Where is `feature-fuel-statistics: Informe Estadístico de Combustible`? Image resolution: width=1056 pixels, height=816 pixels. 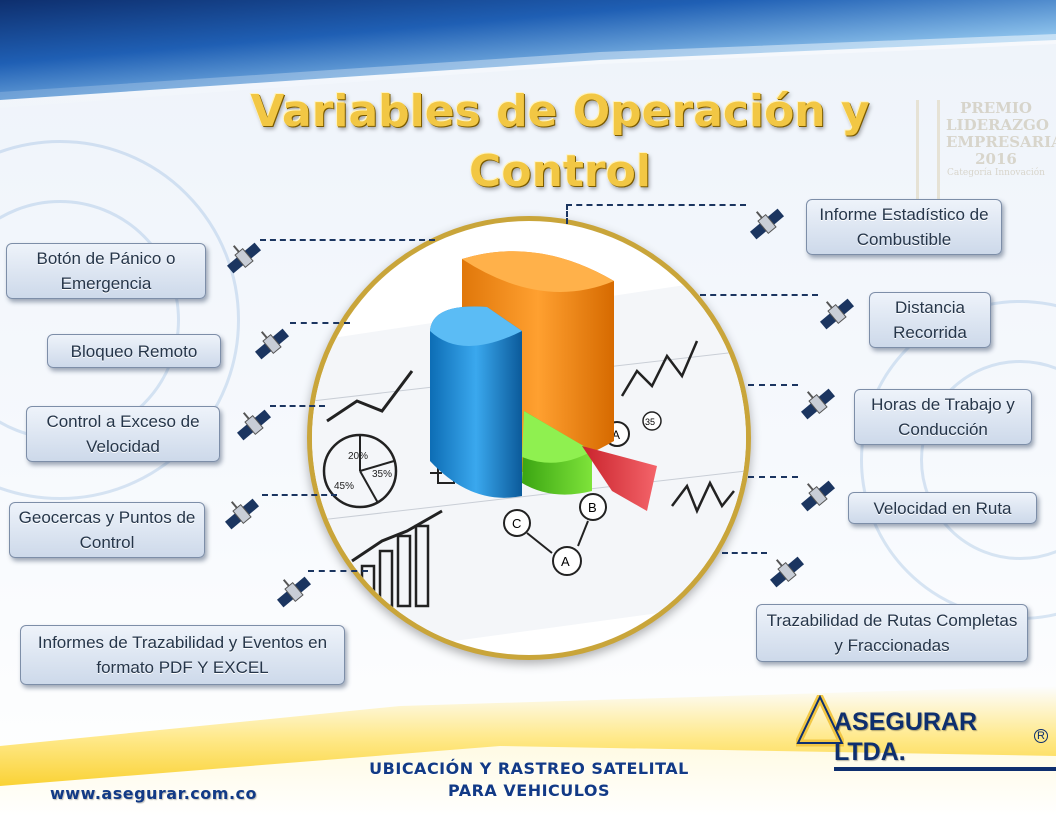 feature-fuel-statistics: Informe Estadístico de Combustible is located at coordinates (904, 227).